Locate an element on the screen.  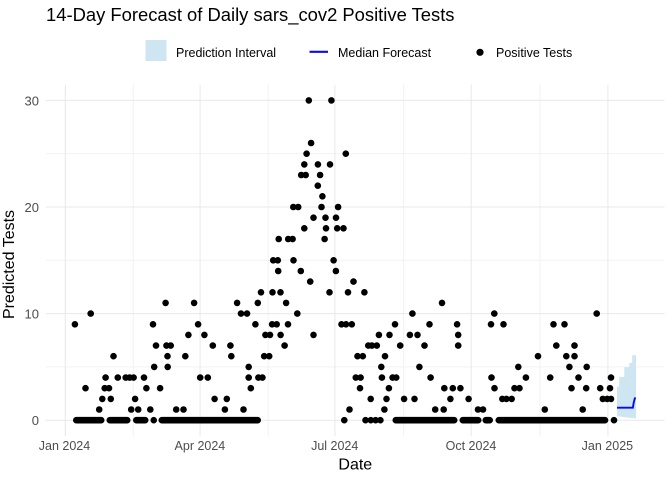
svg-text: Positive Tests is located at coordinates (534, 53).